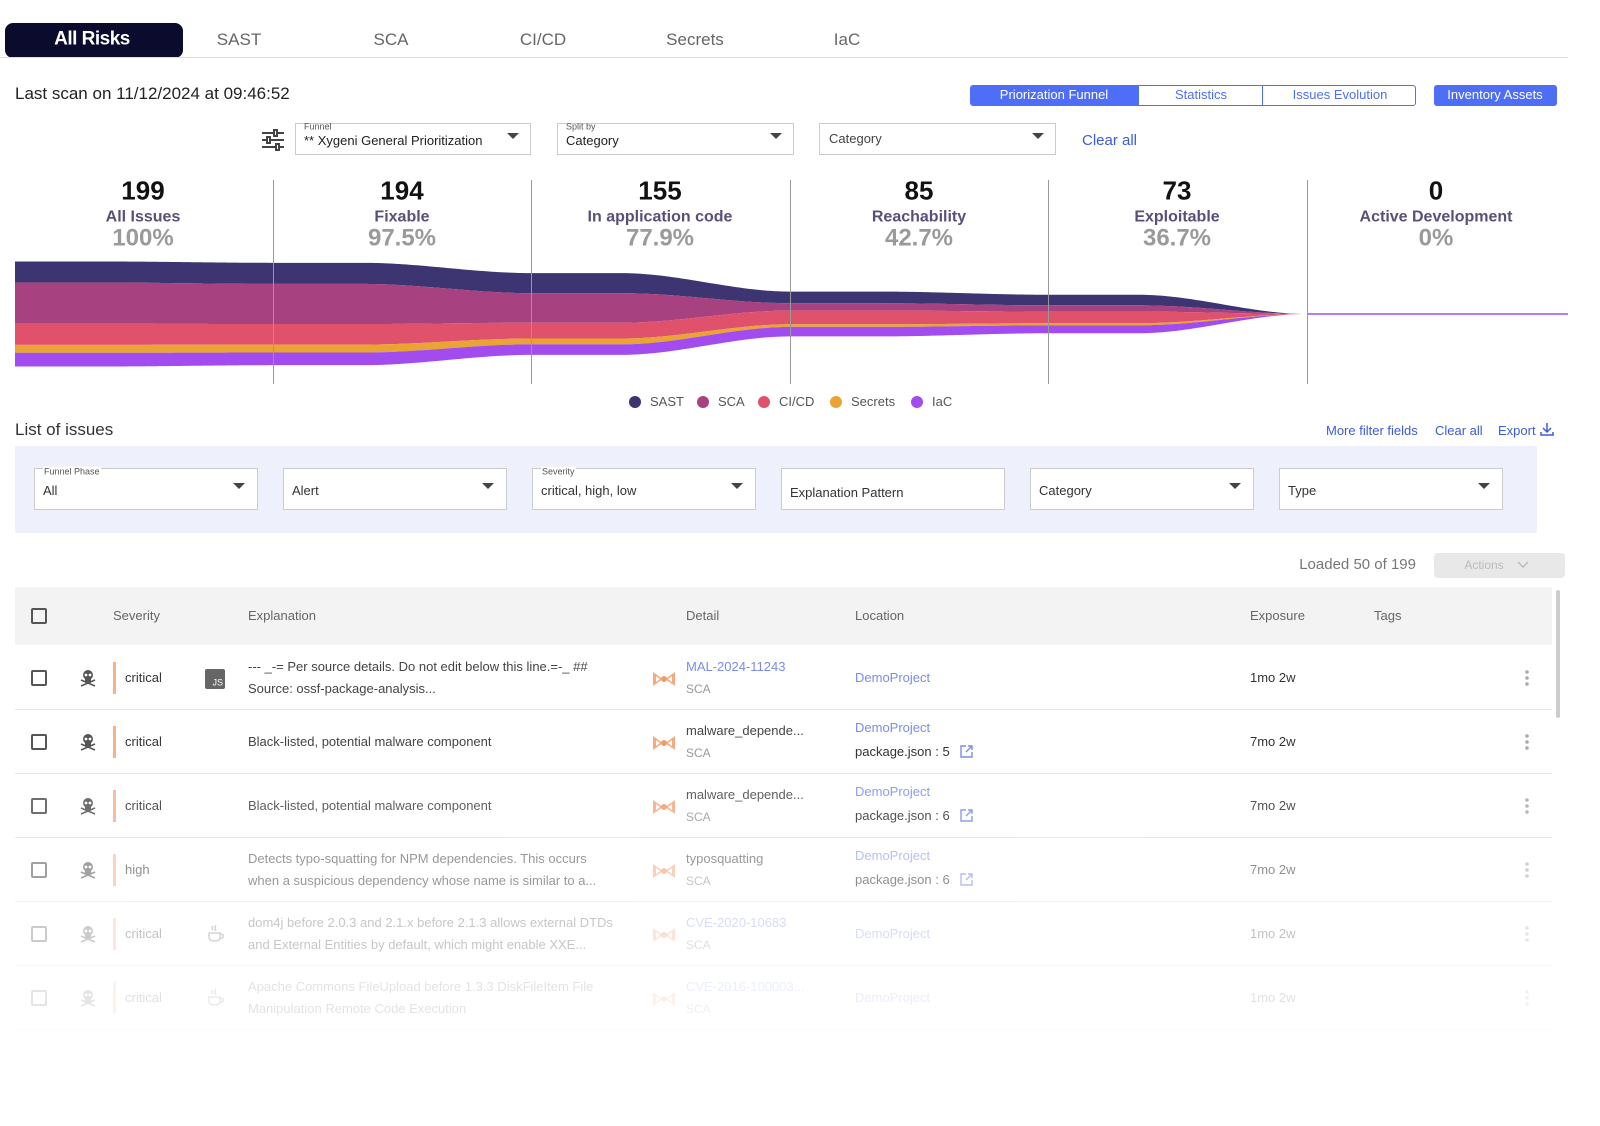 This screenshot has height=1126, width=1600. What do you see at coordinates (1558, 654) in the screenshot?
I see `scrollbar` at bounding box center [1558, 654].